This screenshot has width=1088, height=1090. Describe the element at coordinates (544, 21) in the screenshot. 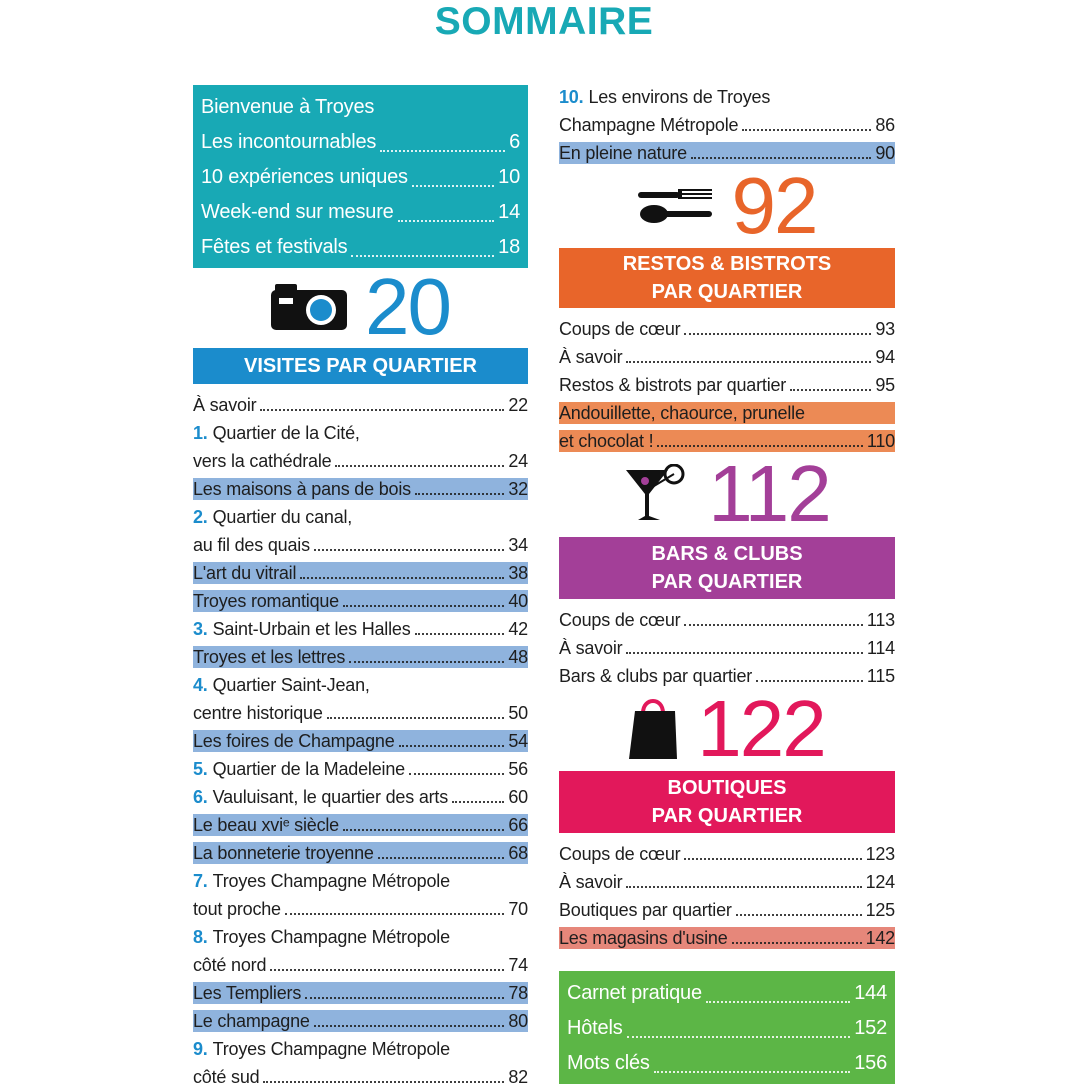

I see `page-title: SOMMAIRE` at that location.